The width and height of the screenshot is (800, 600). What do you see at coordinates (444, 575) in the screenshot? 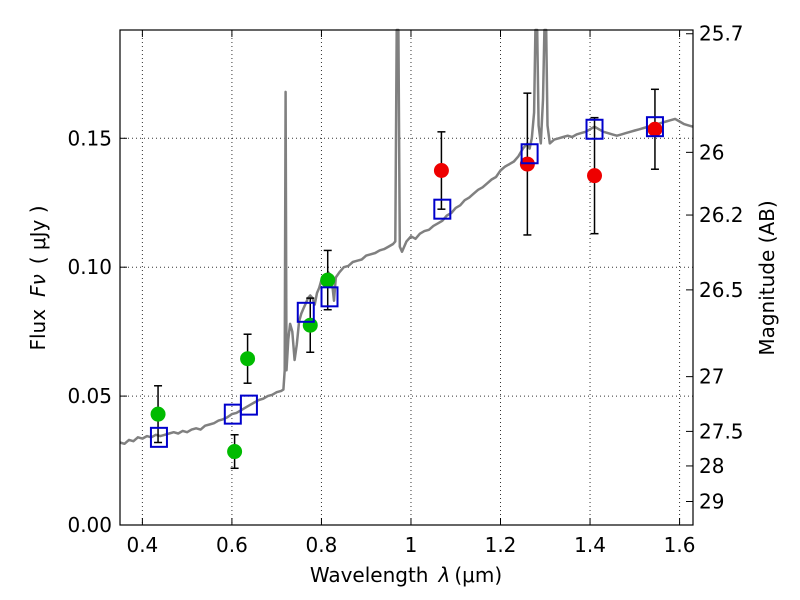
I see `x-axis-title-symbol: λ` at bounding box center [444, 575].